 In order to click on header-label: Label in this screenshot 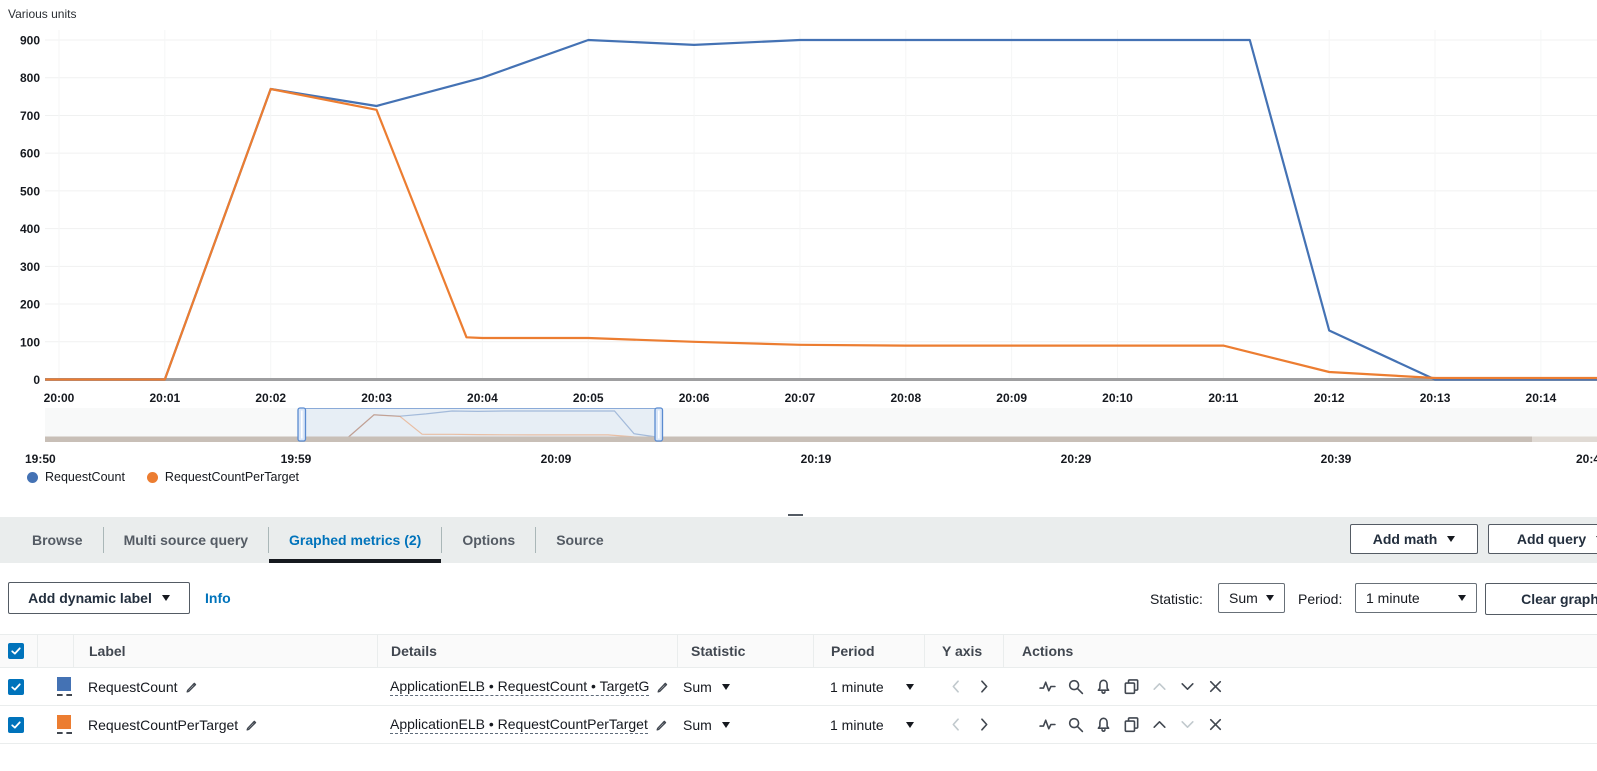, I will do `click(225, 651)`.